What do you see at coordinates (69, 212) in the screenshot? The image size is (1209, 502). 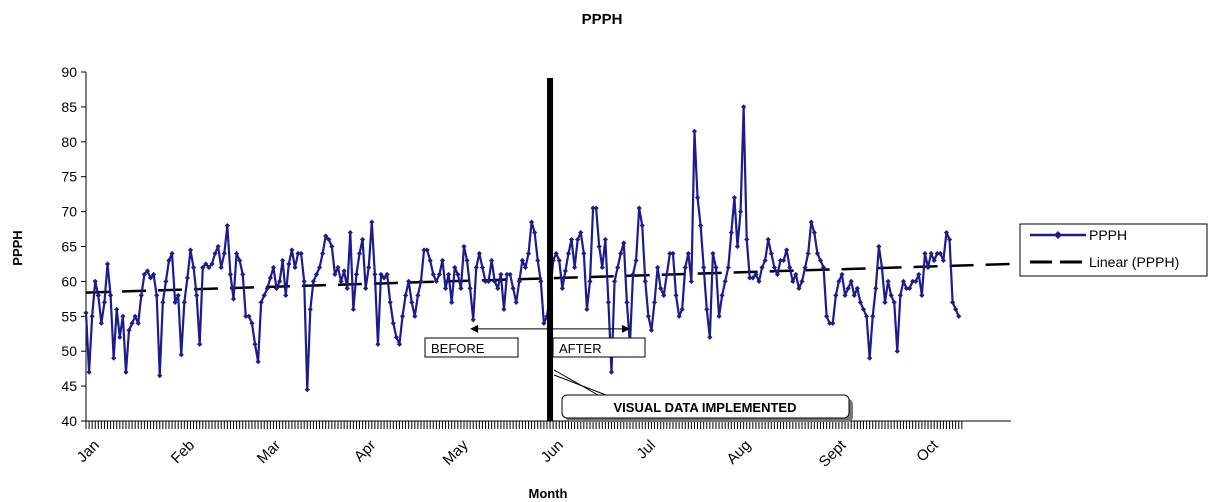 I see `y-tick-label: 70` at bounding box center [69, 212].